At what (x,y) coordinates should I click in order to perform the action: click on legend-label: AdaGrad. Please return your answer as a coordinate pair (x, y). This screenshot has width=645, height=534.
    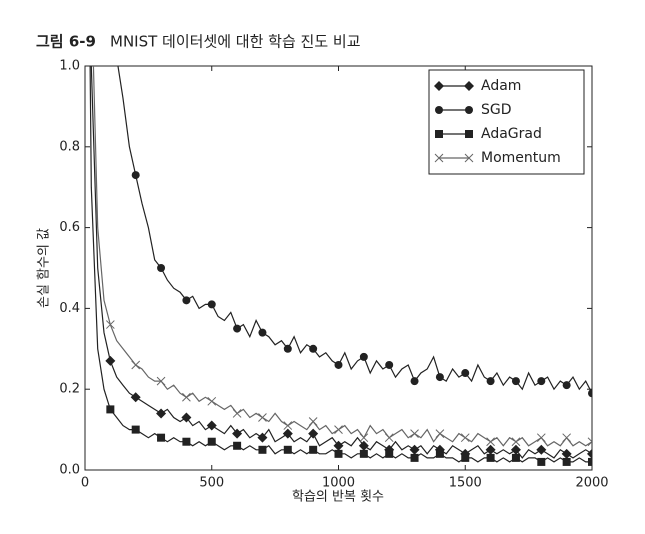
    Looking at the image, I should click on (511, 134).